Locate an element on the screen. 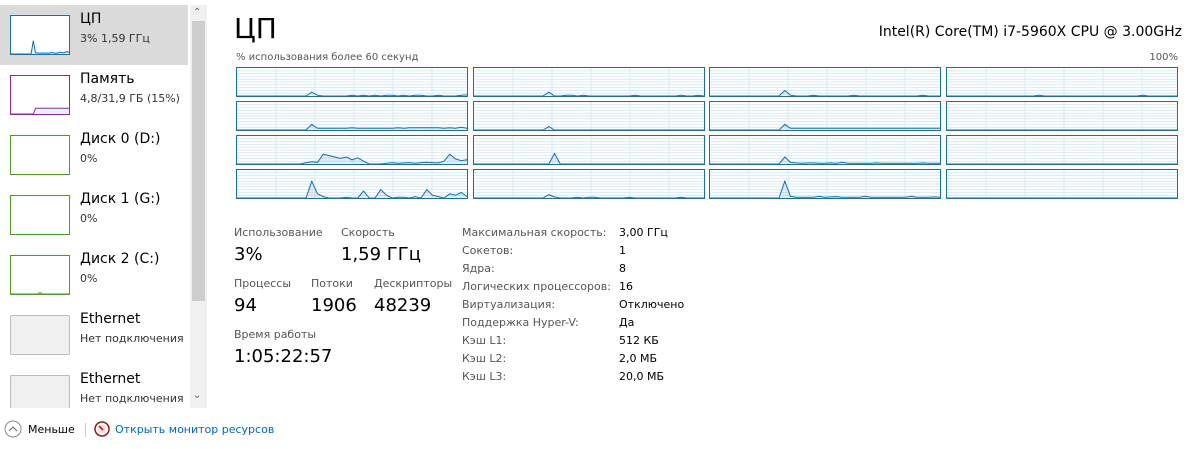 The width and height of the screenshot is (1200, 449). scroll-up-icon: ⌃ is located at coordinates (197, 12).